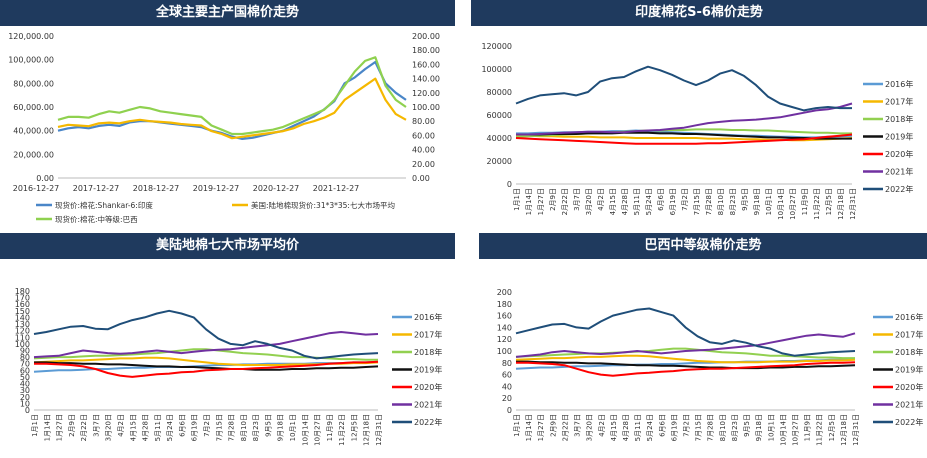 This screenshot has height=458, width=927. Describe the element at coordinates (227, 246) in the screenshot. I see `chart-title: 美陆地棉七大市场平均价` at that location.